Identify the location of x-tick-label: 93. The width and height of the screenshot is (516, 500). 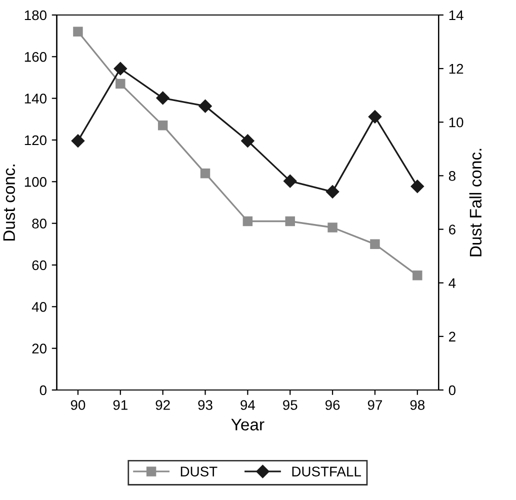
(205, 405).